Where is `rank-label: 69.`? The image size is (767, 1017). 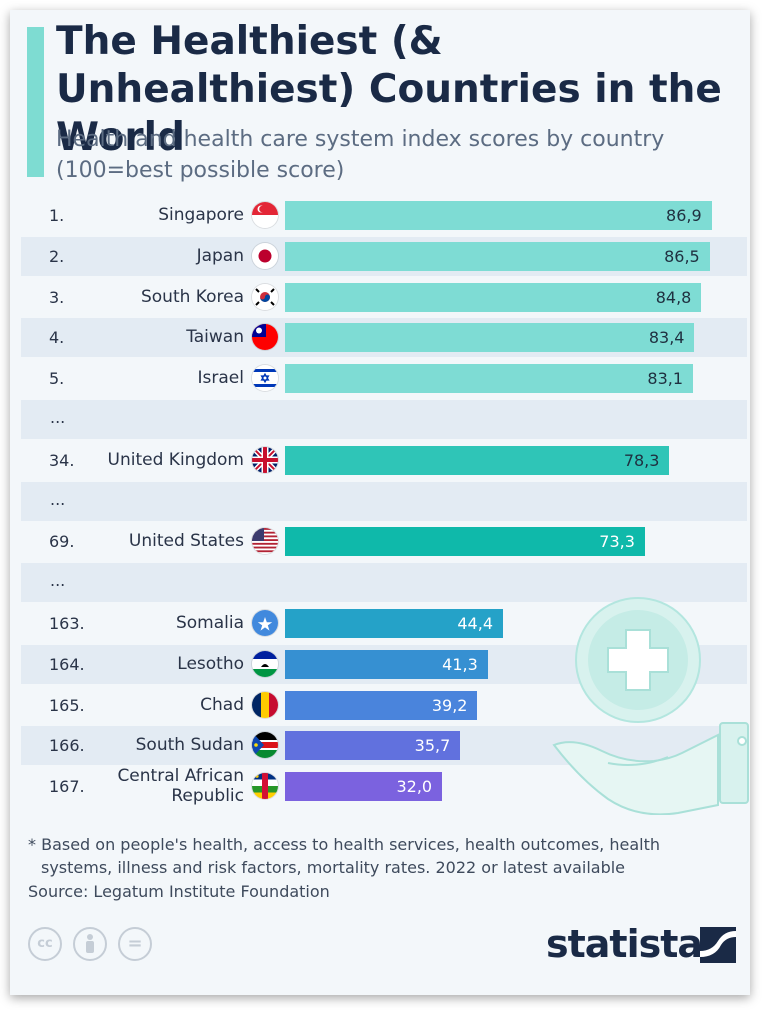
rank-label: 69. is located at coordinates (62, 542).